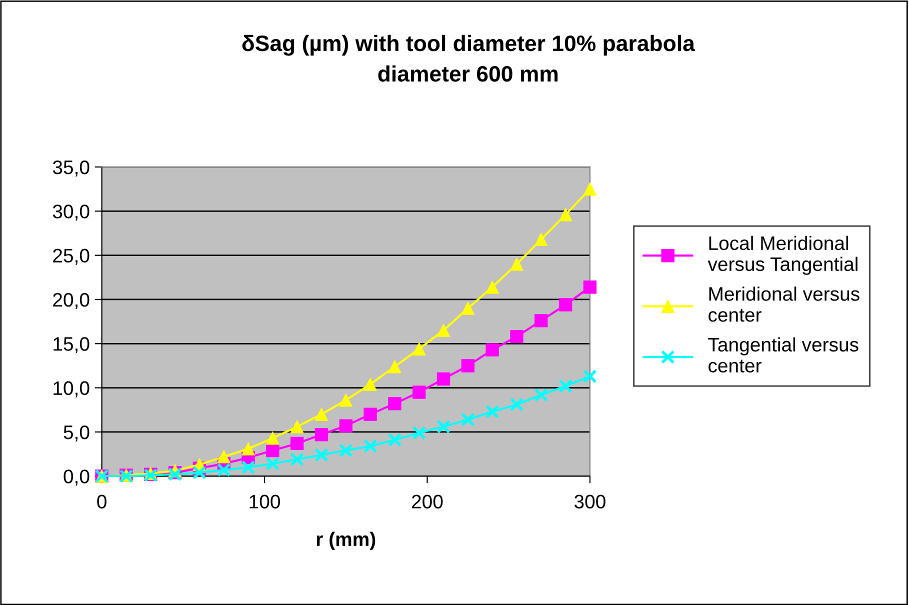 The image size is (909, 605). What do you see at coordinates (783, 355) in the screenshot?
I see `legend-label: Tangential versus center` at bounding box center [783, 355].